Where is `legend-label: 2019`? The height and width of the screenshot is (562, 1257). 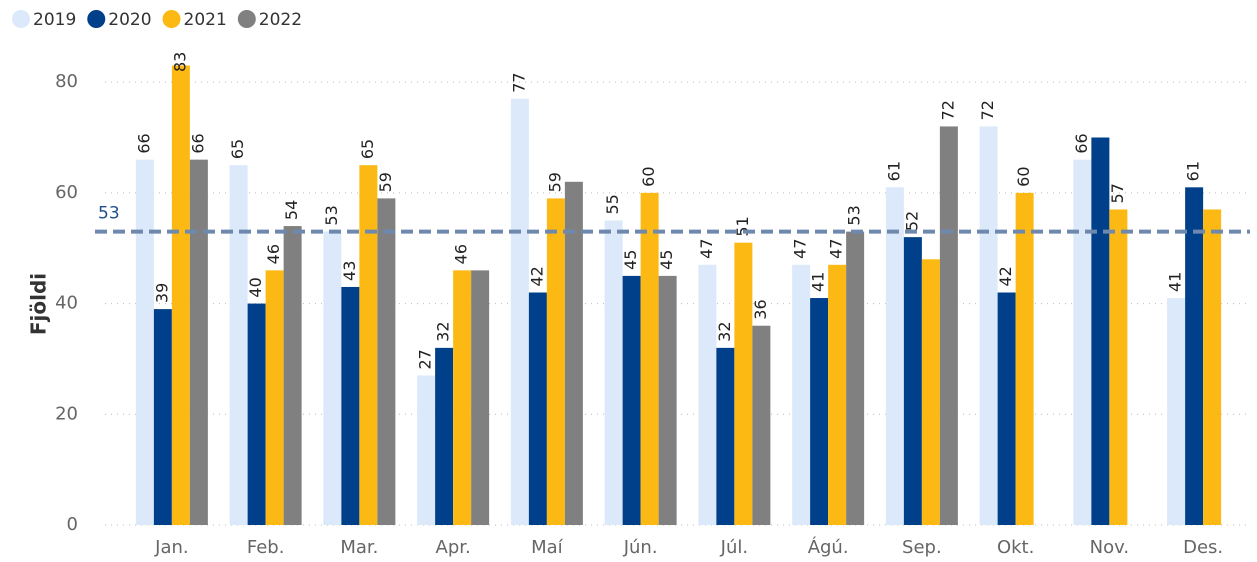
legend-label: 2019 is located at coordinates (54, 20).